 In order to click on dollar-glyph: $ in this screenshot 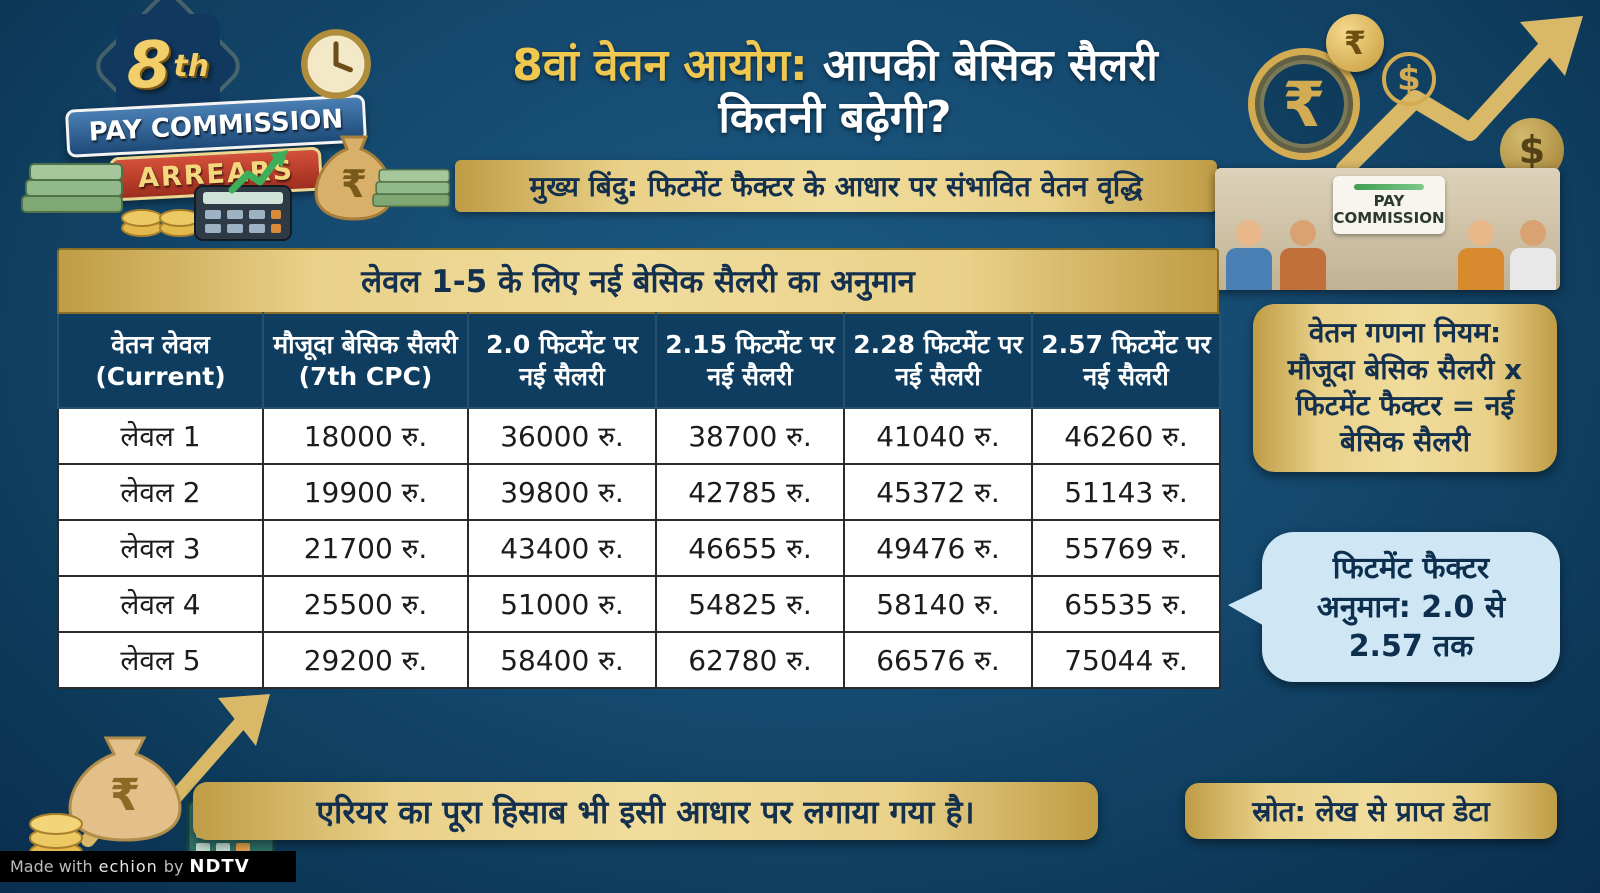, I will do `click(1409, 79)`.